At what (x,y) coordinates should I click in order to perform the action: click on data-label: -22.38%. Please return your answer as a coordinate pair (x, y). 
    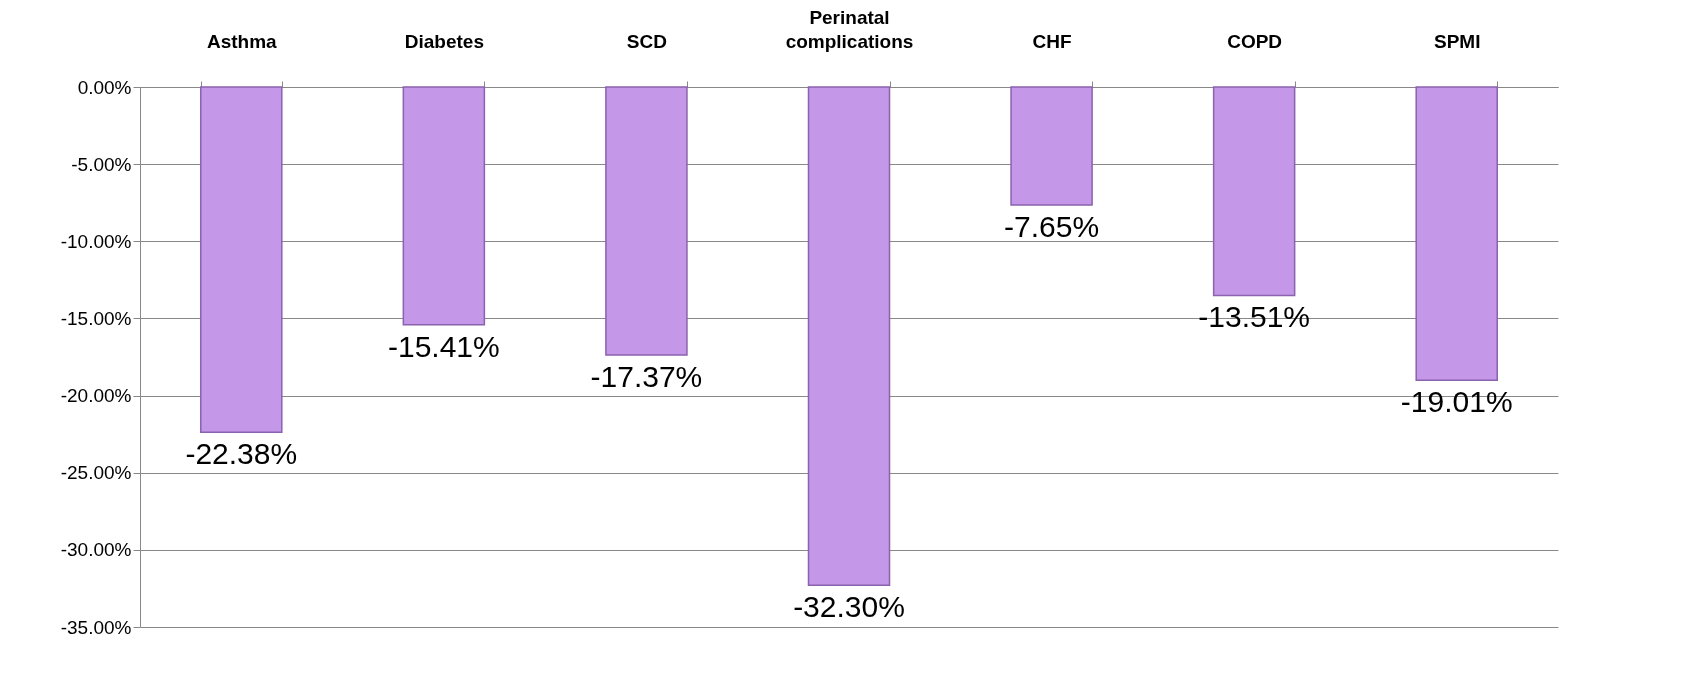
    Looking at the image, I should click on (241, 454).